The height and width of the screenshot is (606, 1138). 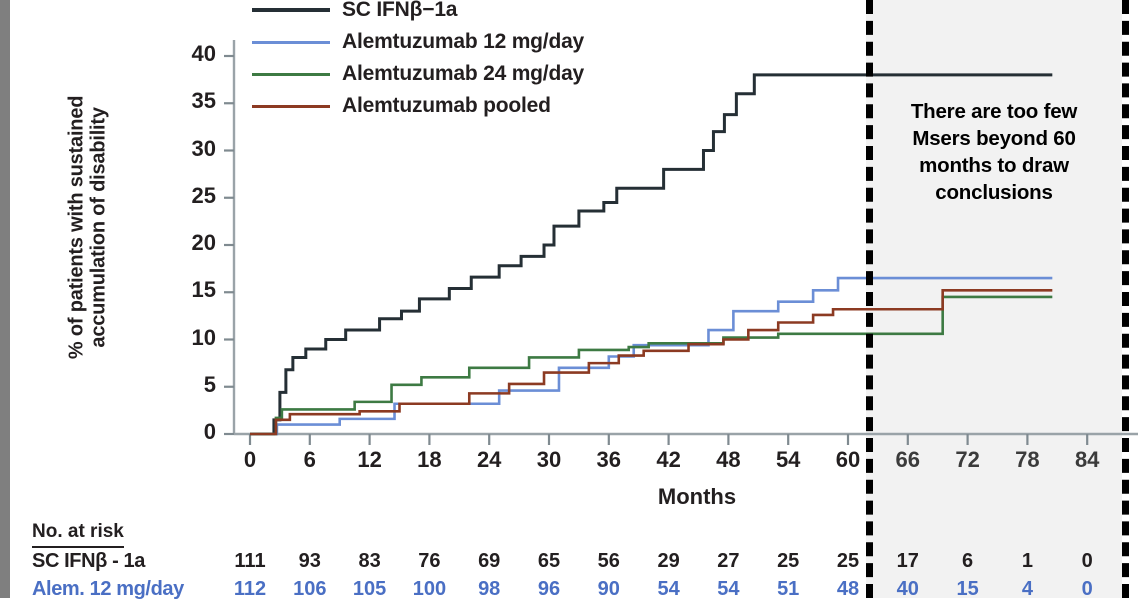 I want to click on risk-value: 27, so click(x=728, y=561).